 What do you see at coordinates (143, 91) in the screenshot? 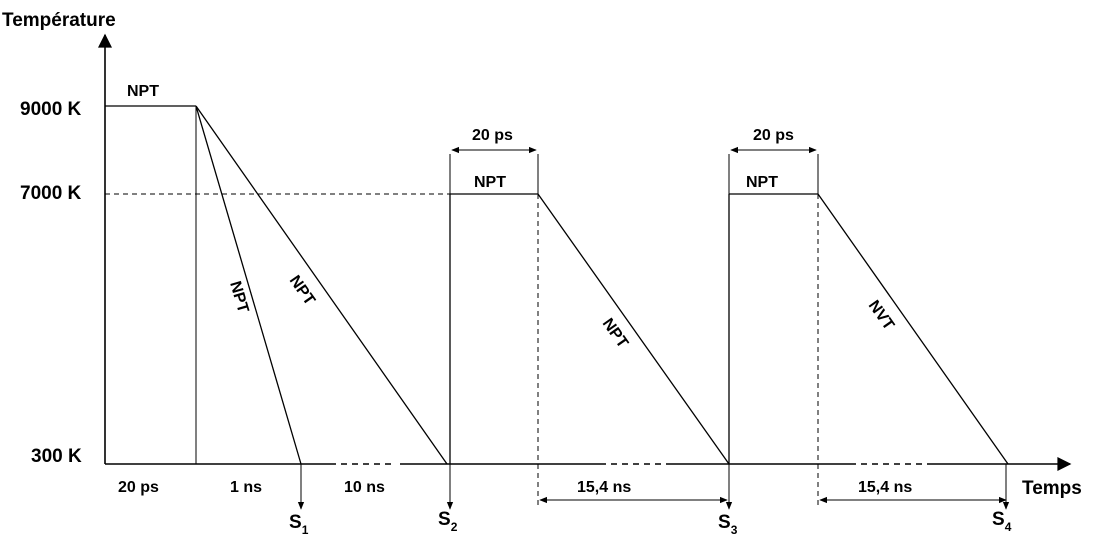
I see `npt-initial-label: NPT` at bounding box center [143, 91].